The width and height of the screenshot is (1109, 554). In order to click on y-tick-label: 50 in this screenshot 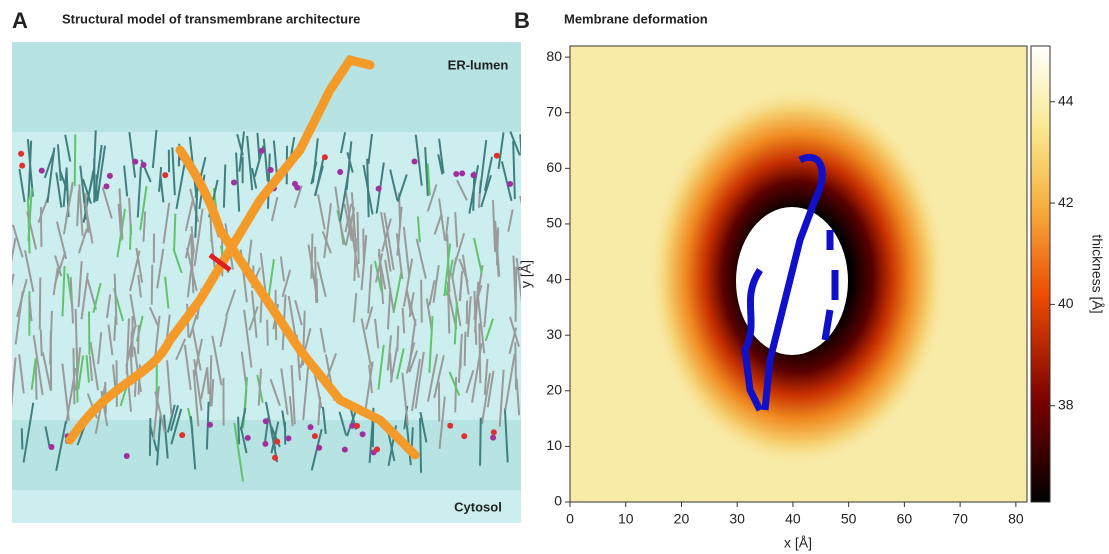, I will do `click(554, 223)`.